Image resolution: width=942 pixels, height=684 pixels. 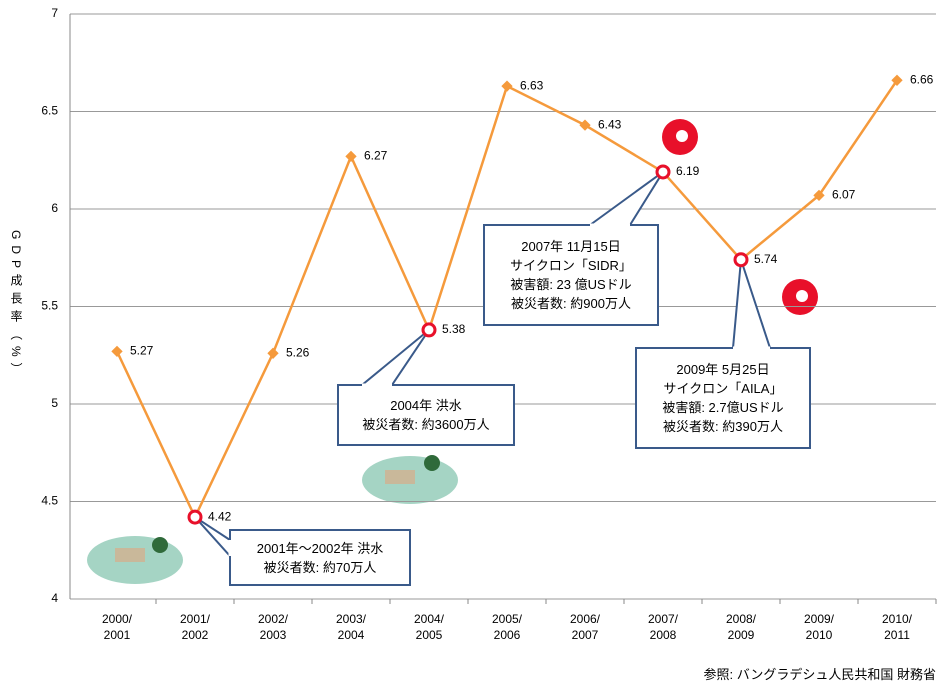 I want to click on y-tick-label: 7, so click(x=54, y=13).